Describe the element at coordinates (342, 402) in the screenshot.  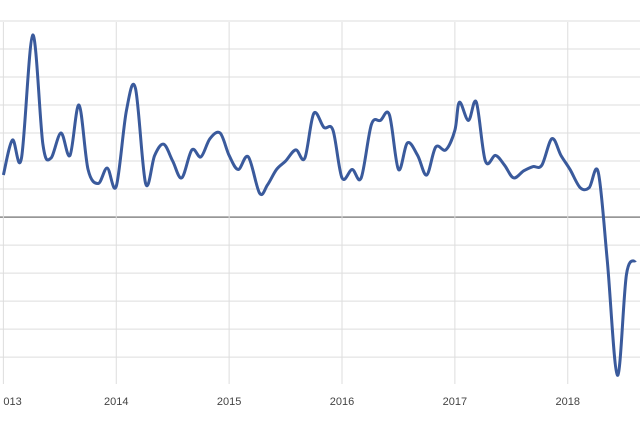
I see `x-tick-label: 2016` at that location.